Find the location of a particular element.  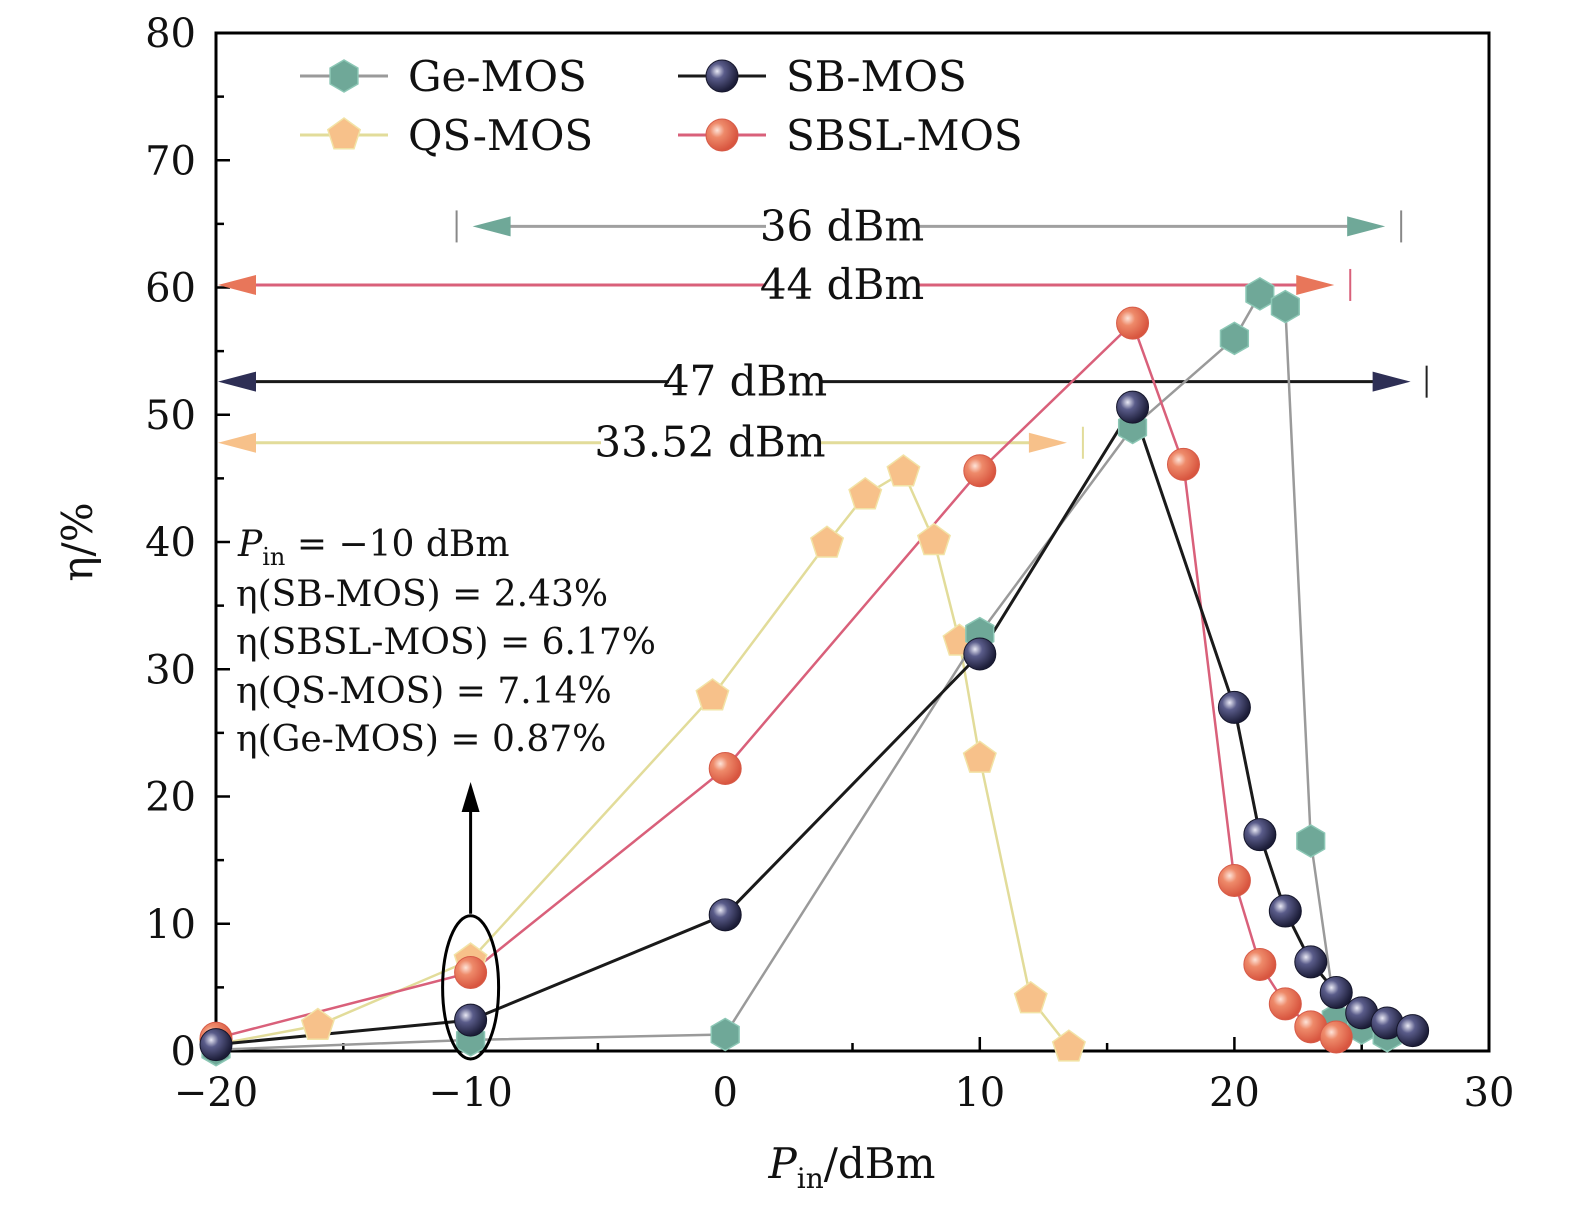

legend-marker-qs-mos is located at coordinates (344, 133).